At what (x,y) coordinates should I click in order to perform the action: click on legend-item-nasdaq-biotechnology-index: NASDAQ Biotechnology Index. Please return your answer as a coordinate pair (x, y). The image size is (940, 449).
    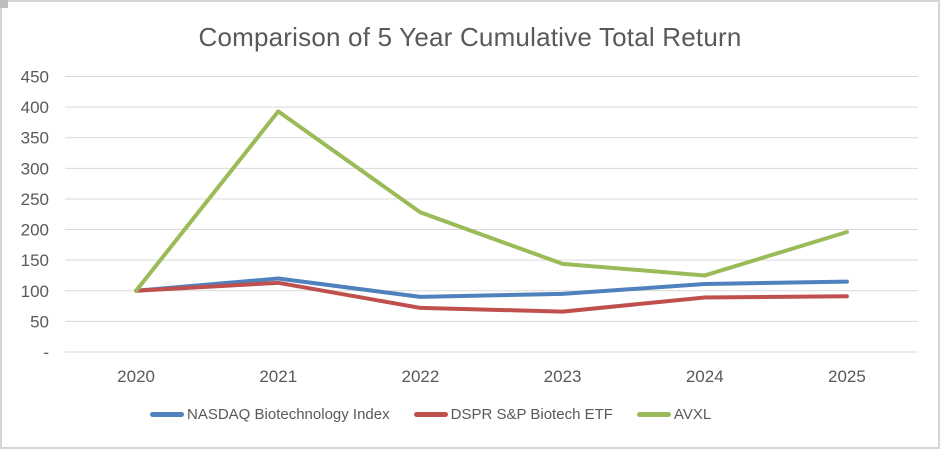
    Looking at the image, I should click on (270, 414).